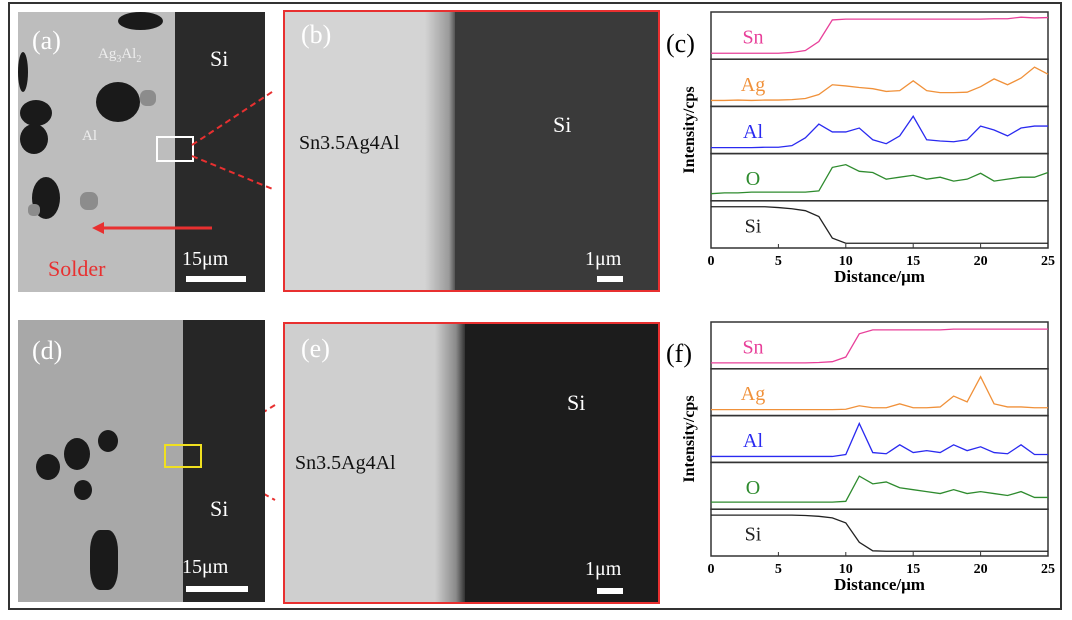  I want to click on t: 3, so click(119, 59).